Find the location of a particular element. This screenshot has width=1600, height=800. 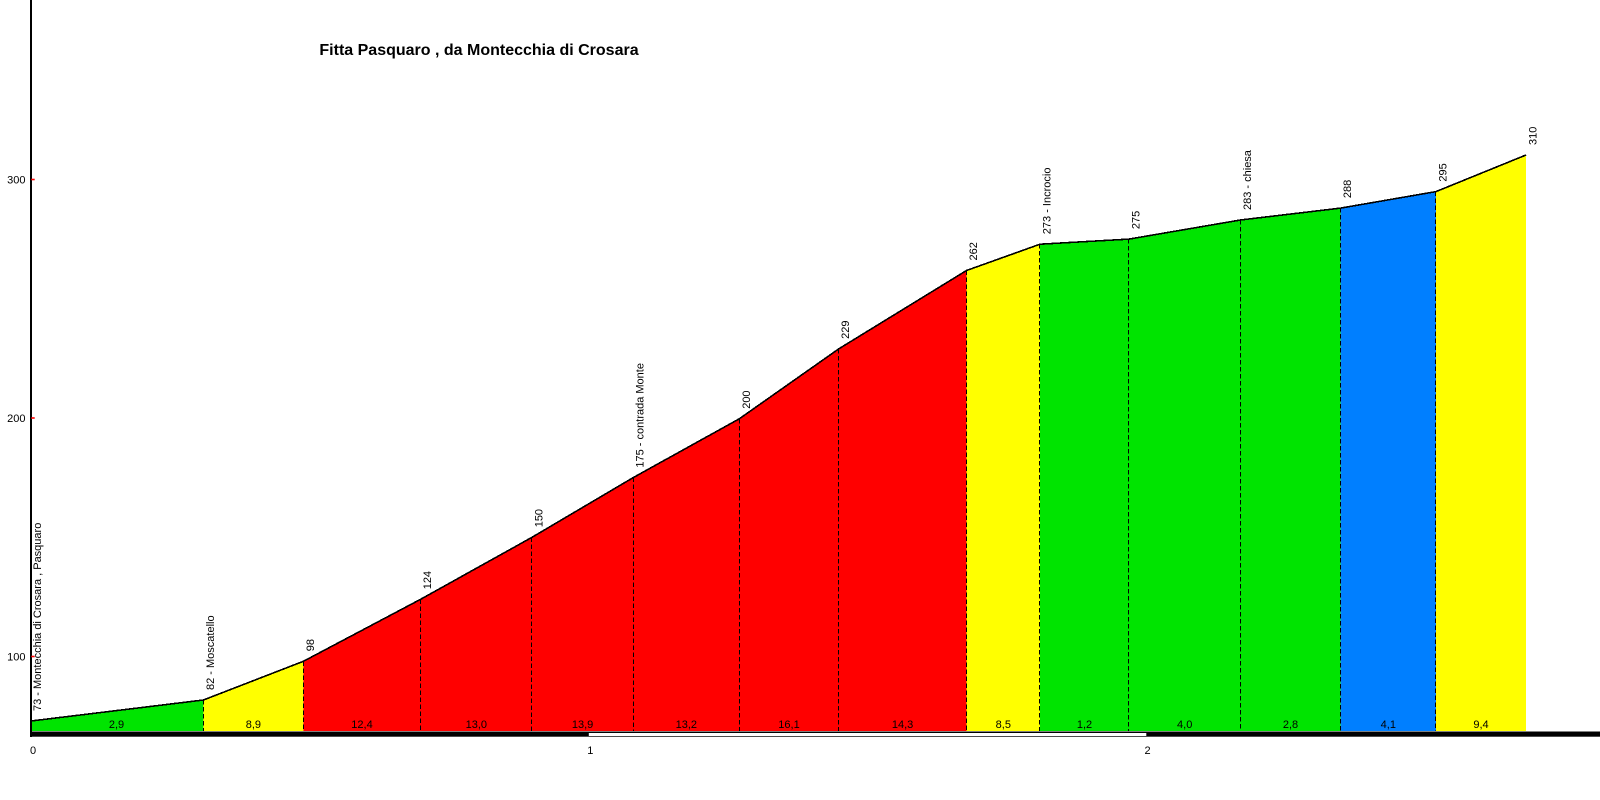

svg-text: 295 is located at coordinates (1444, 172).